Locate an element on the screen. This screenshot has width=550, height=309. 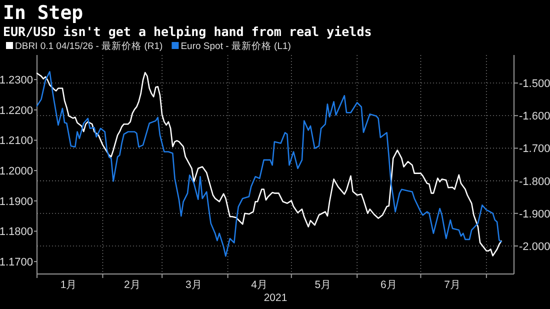
y2-tick-label: -1.600 is located at coordinates (534, 116).